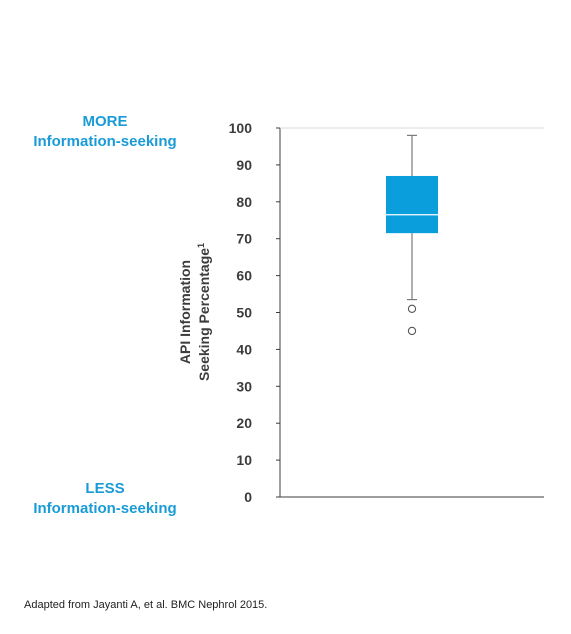 This screenshot has width=571, height=634. I want to click on more-information-seeking-label: MORE Information-seeking, so click(105, 132).